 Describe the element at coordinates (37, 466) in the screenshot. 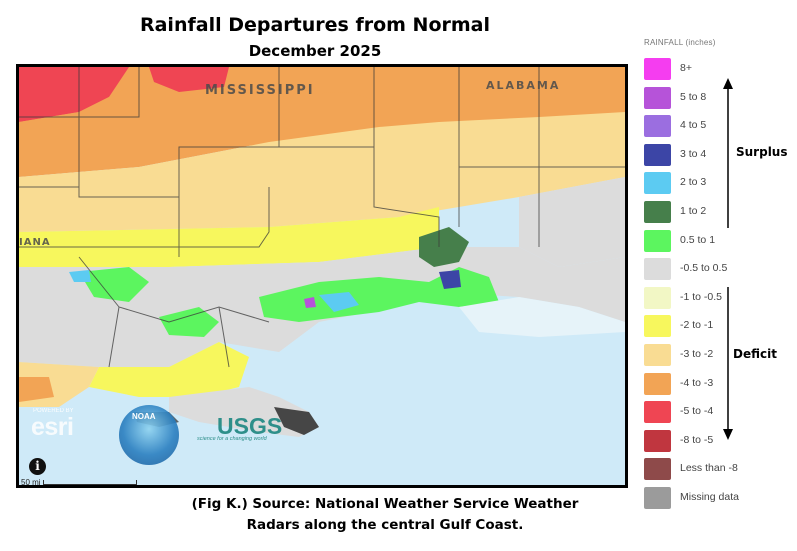

I see `info-icon: i` at that location.